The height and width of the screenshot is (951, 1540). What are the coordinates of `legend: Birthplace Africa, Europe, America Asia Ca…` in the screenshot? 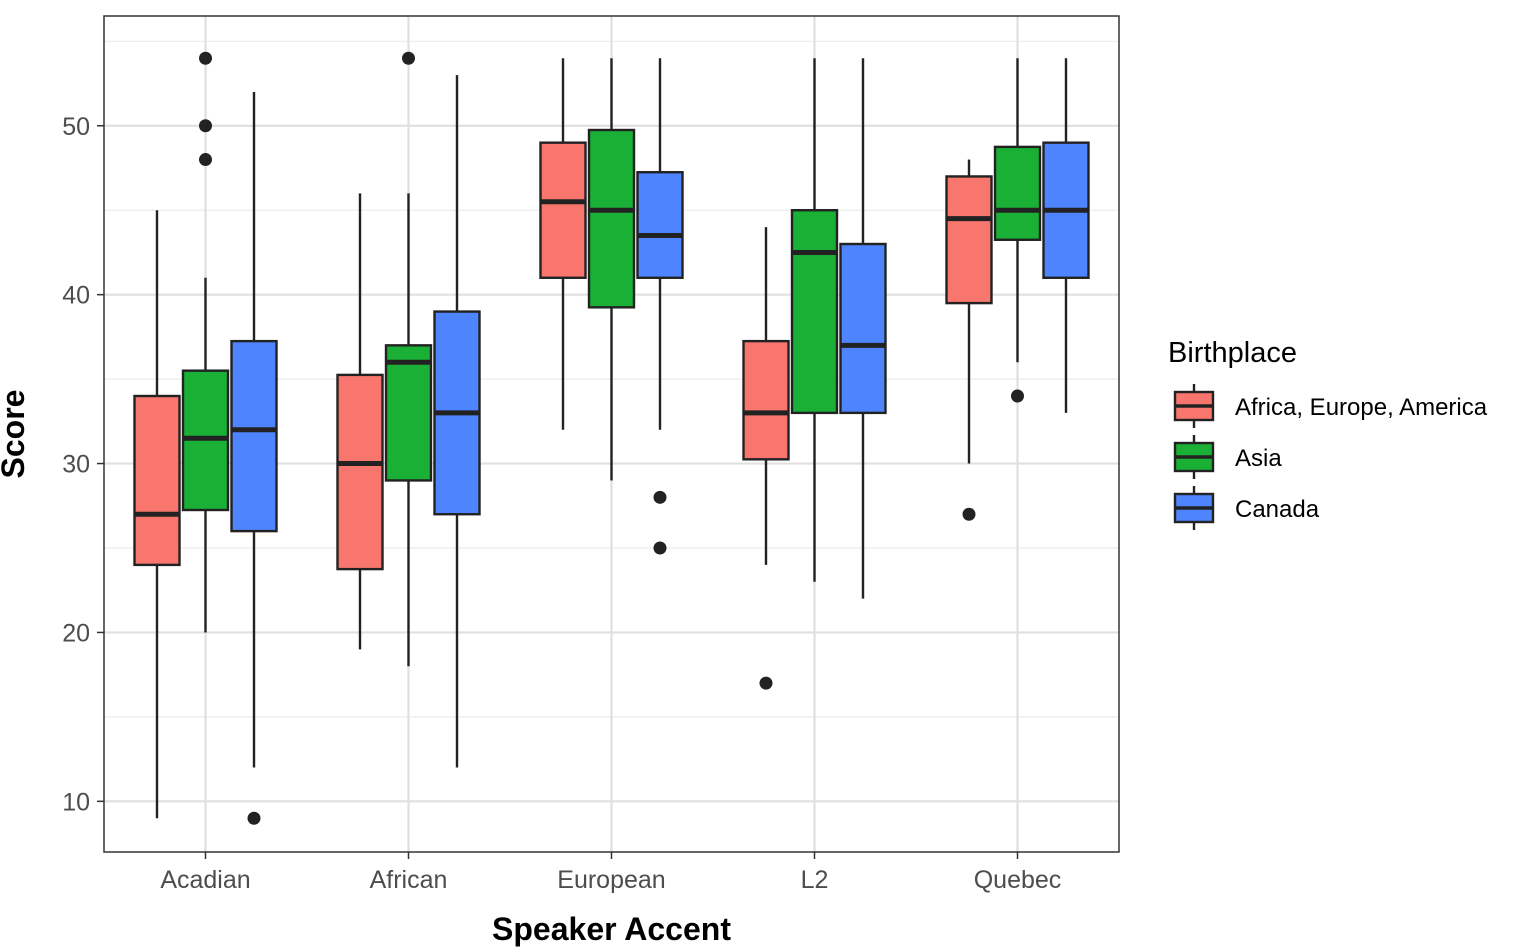 It's located at (1328, 433).